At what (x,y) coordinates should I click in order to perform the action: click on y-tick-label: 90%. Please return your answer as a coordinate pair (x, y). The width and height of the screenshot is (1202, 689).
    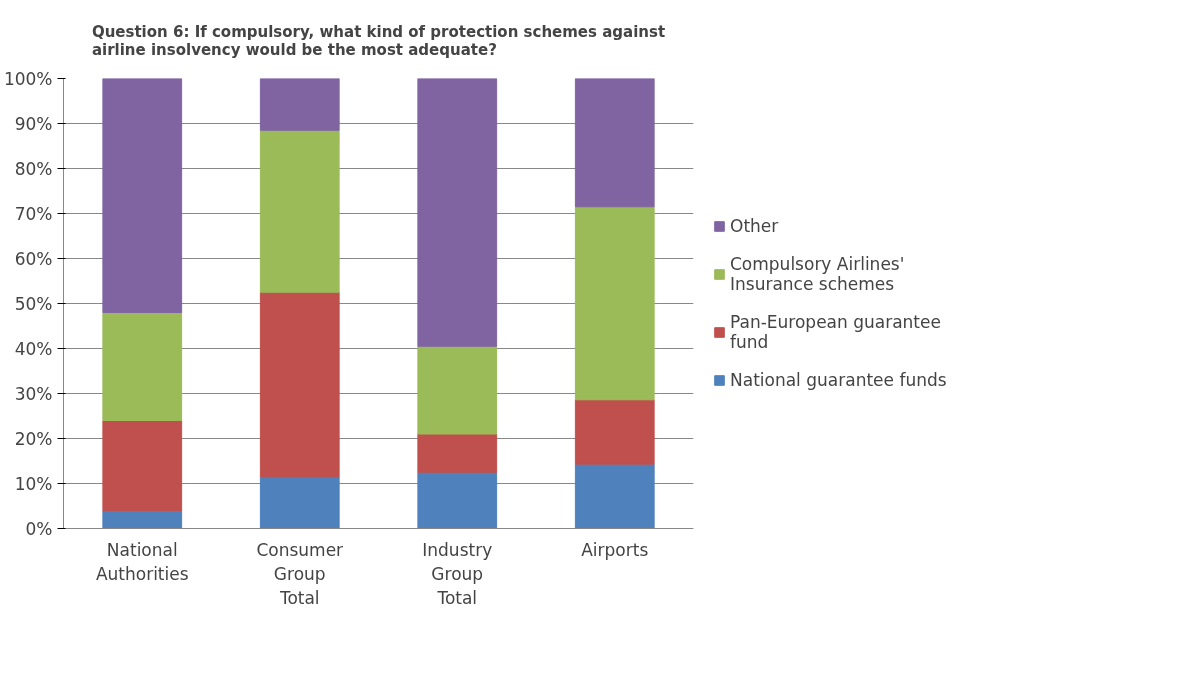
    Looking at the image, I should click on (33, 123).